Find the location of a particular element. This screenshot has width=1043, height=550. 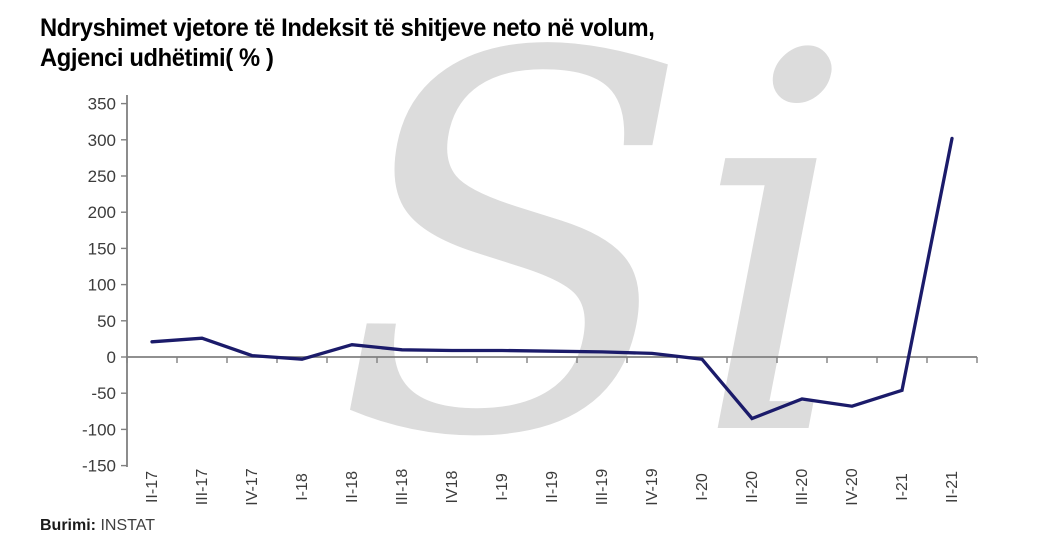

page-title-line2: Agjenci udhëtimi( % ) is located at coordinates (157, 58).